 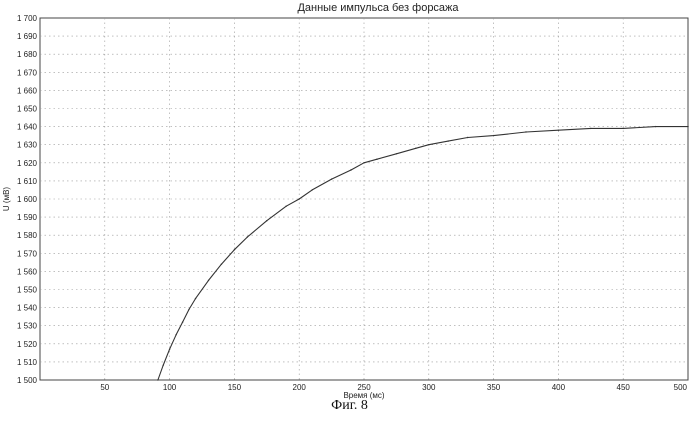 What do you see at coordinates (300, 387) in the screenshot?
I see `x-tick-label: 200` at bounding box center [300, 387].